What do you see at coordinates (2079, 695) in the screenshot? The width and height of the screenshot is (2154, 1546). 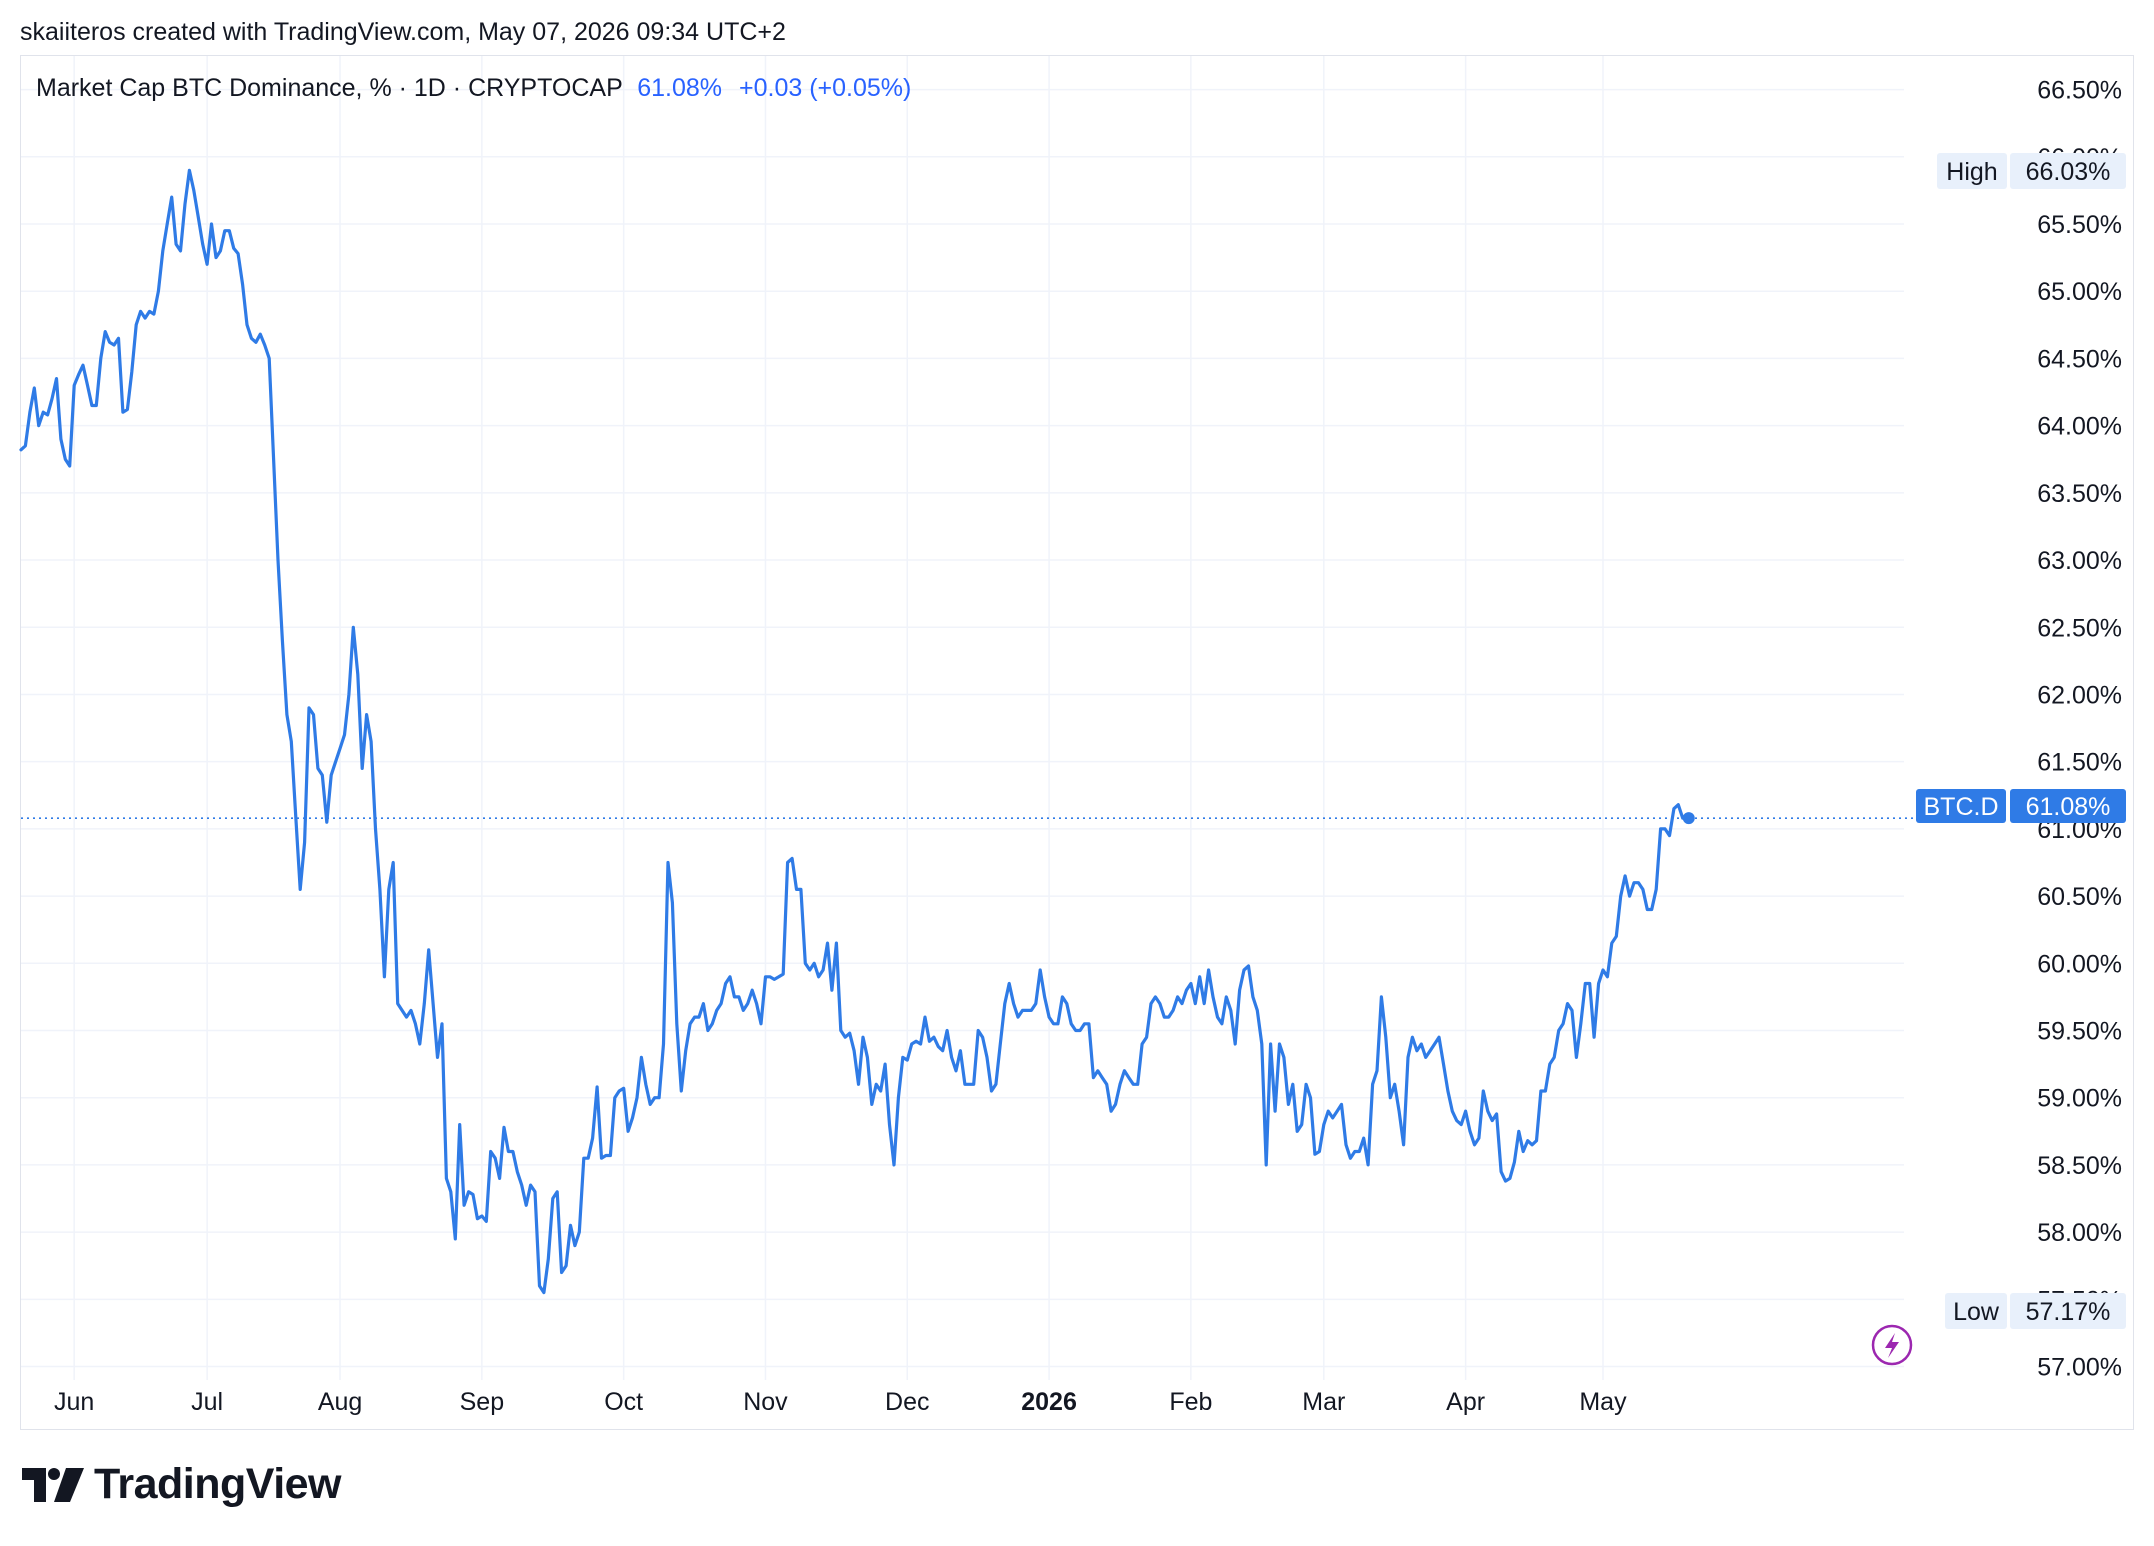 I see `y-tick-label: 62.00%` at bounding box center [2079, 695].